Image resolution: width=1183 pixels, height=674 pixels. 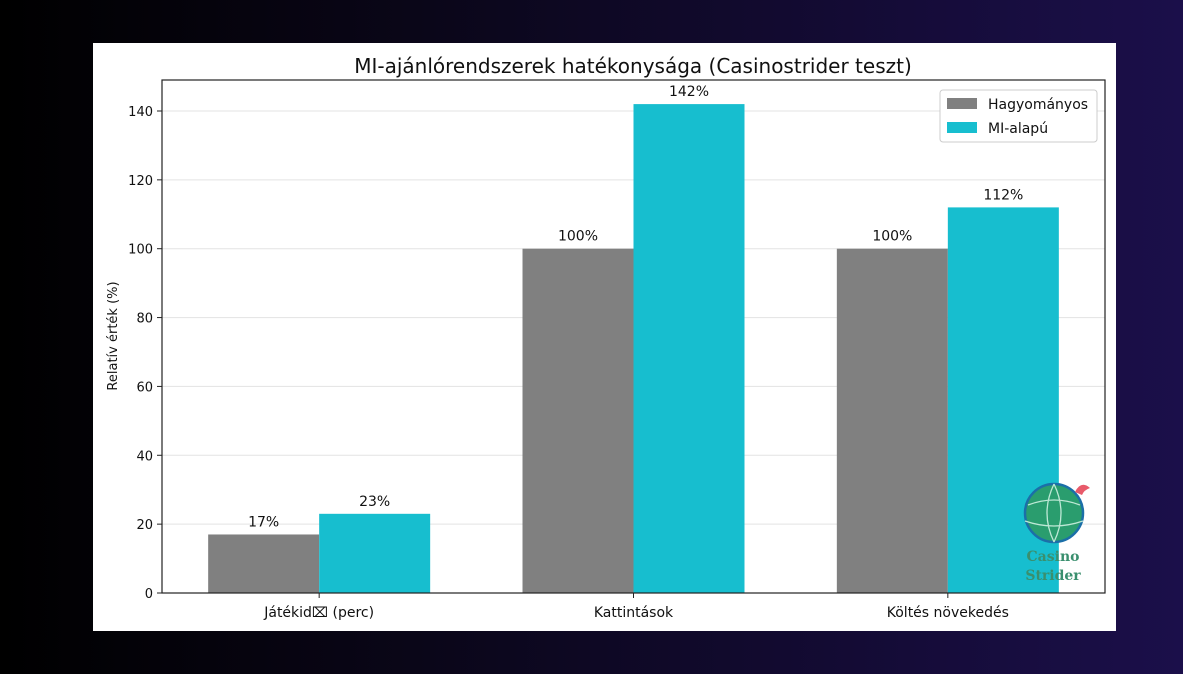 I want to click on legend-swatch-hagyomanyos, so click(x=962, y=103).